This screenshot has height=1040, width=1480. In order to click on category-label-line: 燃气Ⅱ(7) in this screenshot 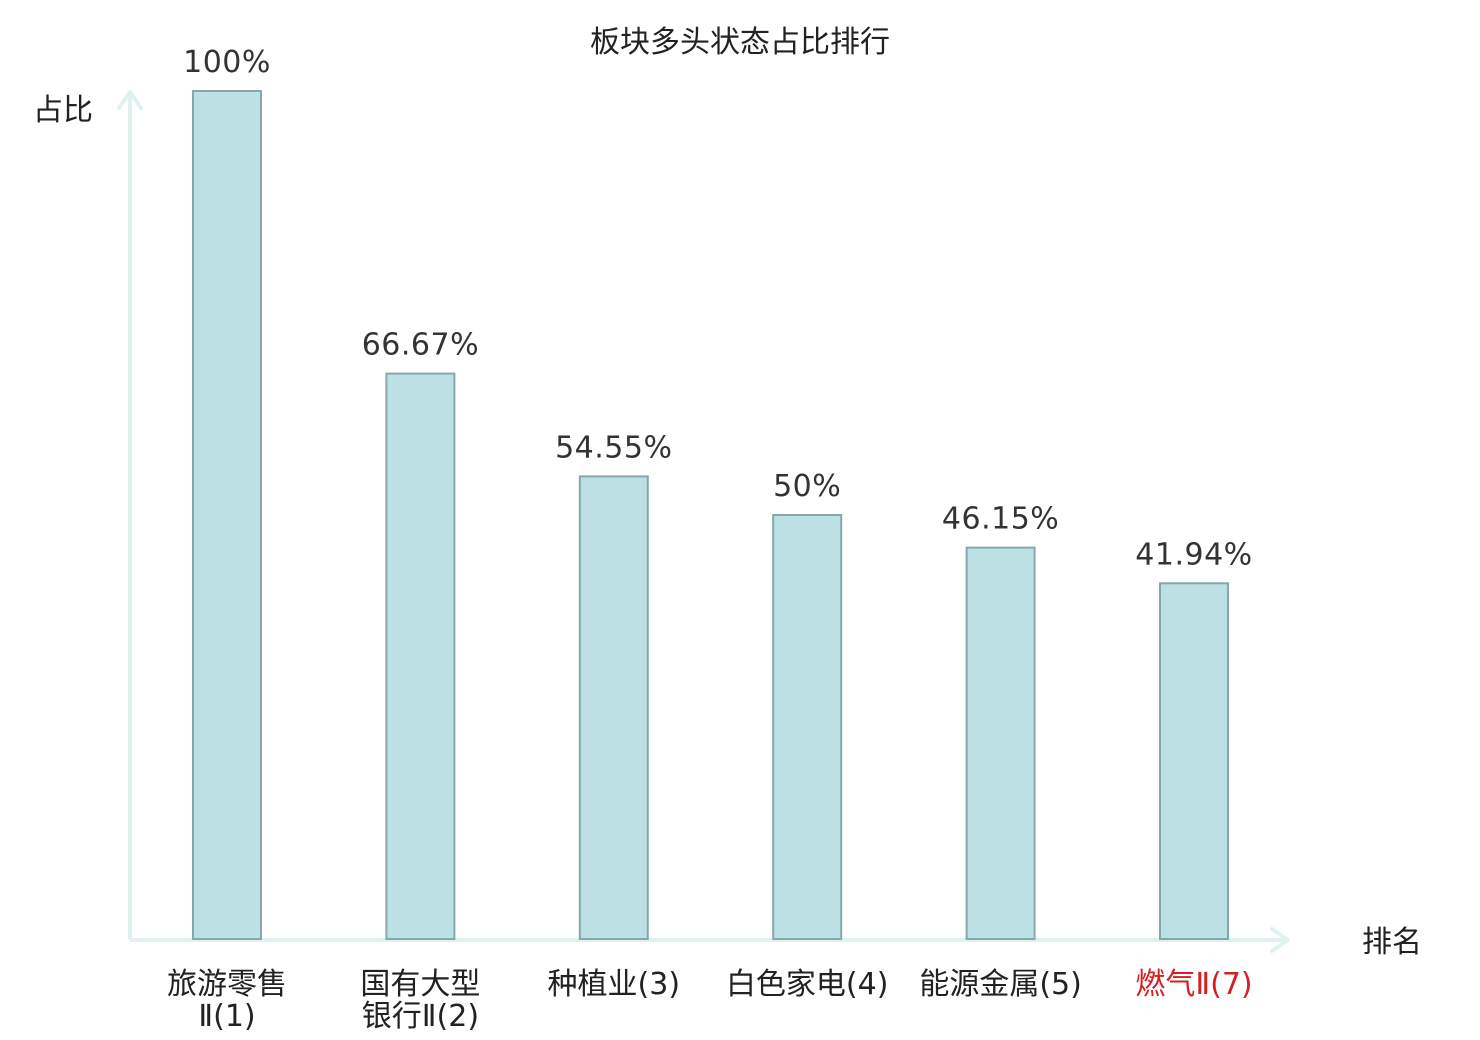, I will do `click(1193, 984)`.